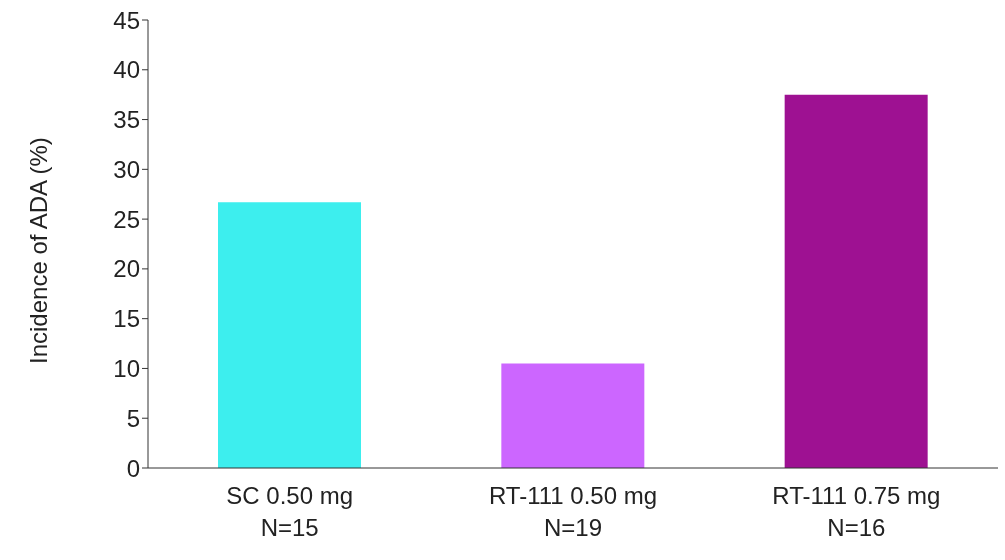  What do you see at coordinates (126, 319) in the screenshot?
I see `y-tick-label: 15` at bounding box center [126, 319].